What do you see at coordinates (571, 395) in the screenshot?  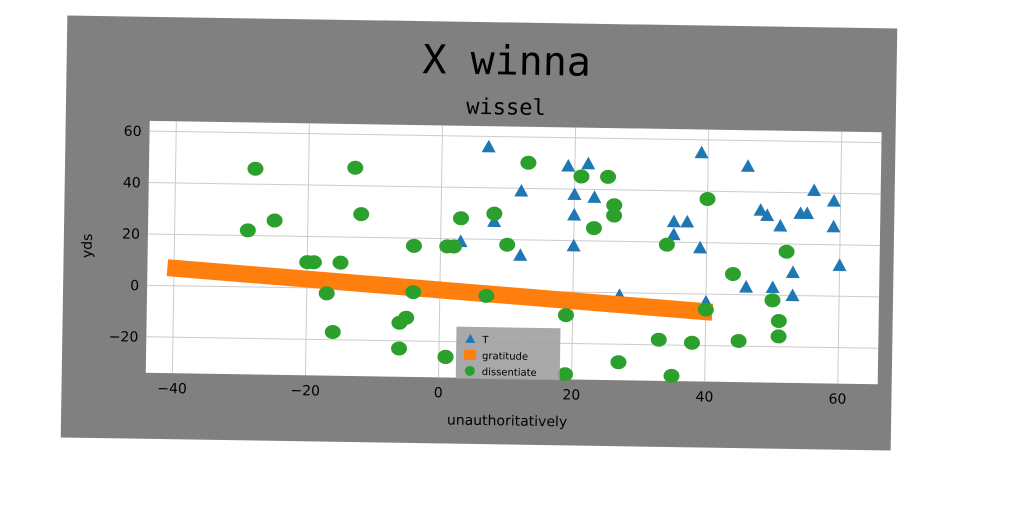 I see `x-tick-label: 20` at bounding box center [571, 395].